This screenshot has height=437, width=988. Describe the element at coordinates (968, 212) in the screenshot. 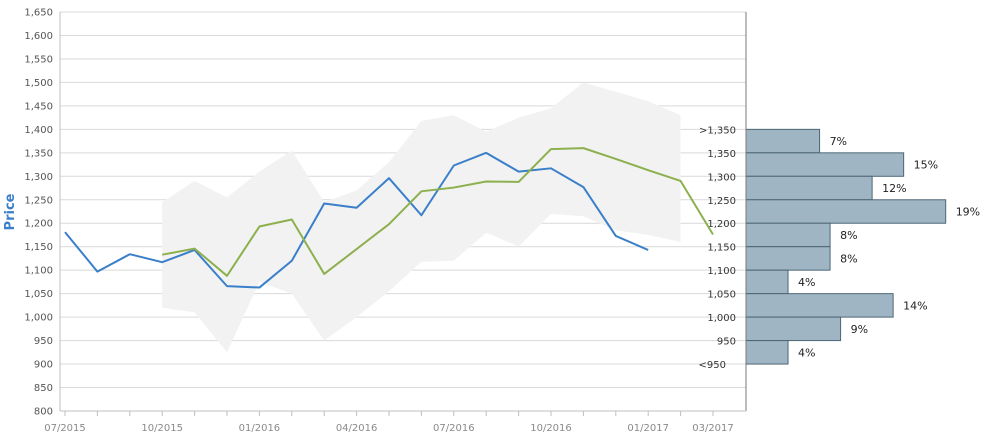

I see `histogram-percent-label: 19%` at that location.